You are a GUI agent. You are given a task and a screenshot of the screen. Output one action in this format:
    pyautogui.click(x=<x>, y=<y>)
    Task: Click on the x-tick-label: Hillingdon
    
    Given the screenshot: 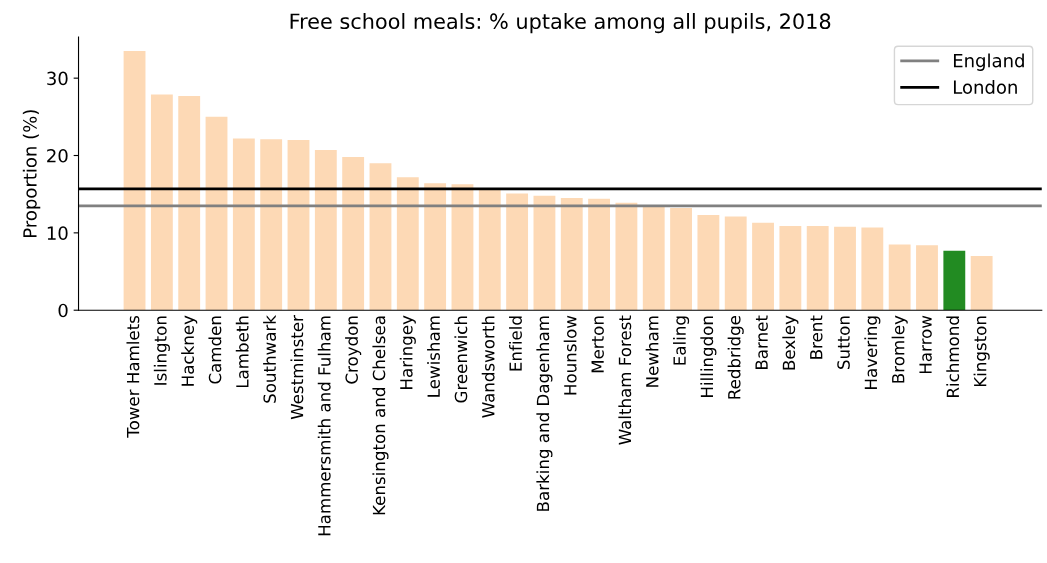 What is the action you would take?
    pyautogui.click(x=708, y=356)
    